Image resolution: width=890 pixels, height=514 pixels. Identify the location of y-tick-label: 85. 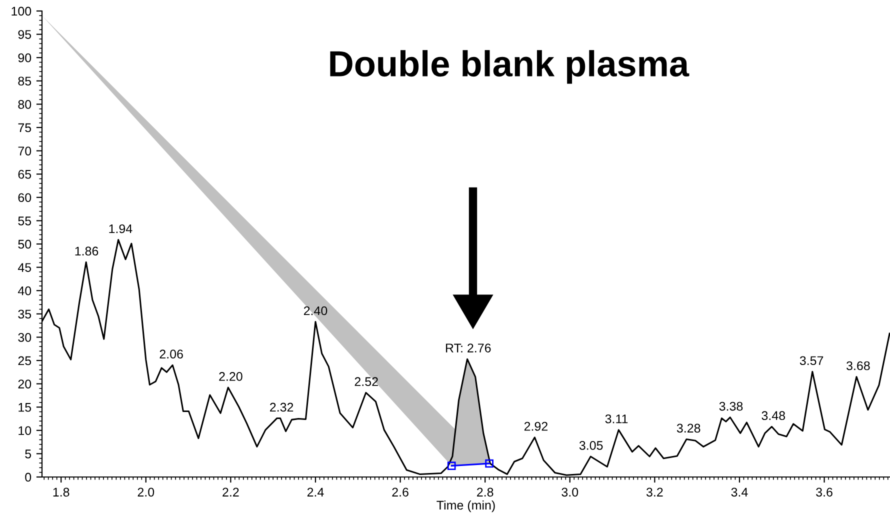
(25, 81).